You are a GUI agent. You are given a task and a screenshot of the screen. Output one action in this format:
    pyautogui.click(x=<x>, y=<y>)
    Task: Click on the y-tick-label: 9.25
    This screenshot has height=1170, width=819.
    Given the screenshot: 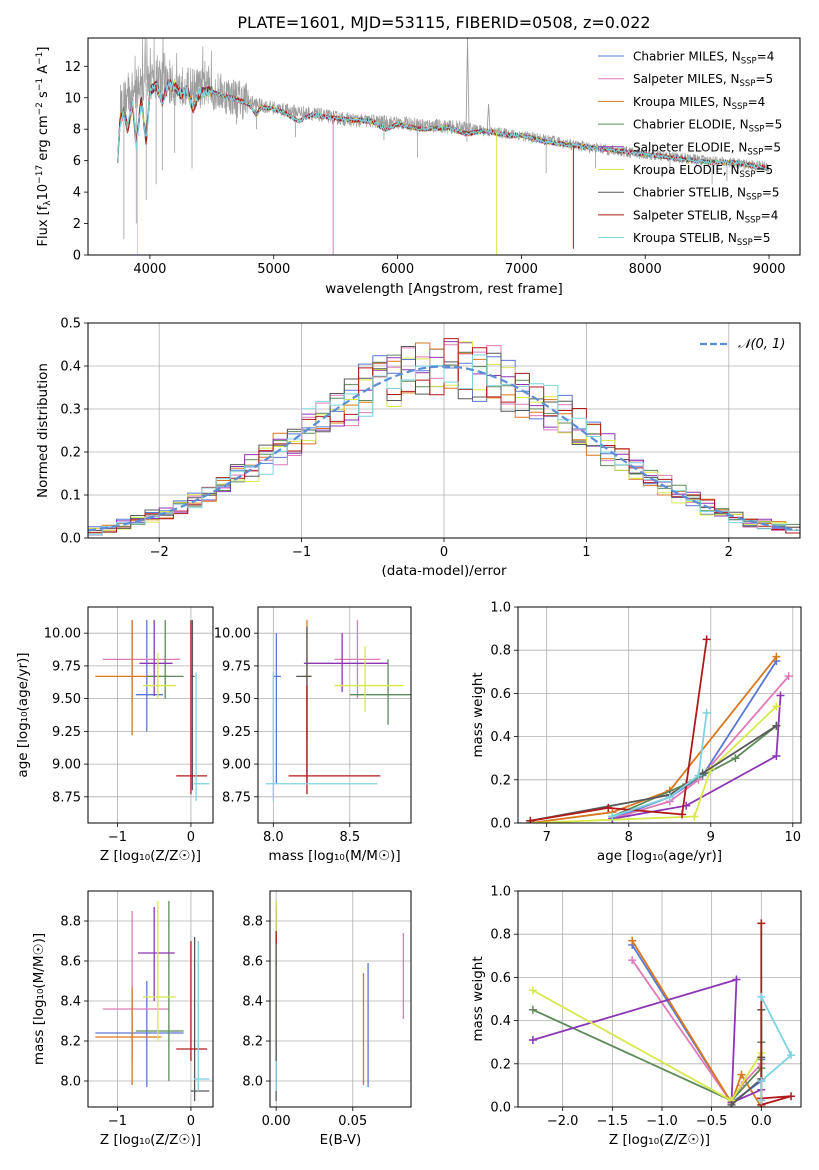 What is the action you would take?
    pyautogui.click(x=236, y=732)
    